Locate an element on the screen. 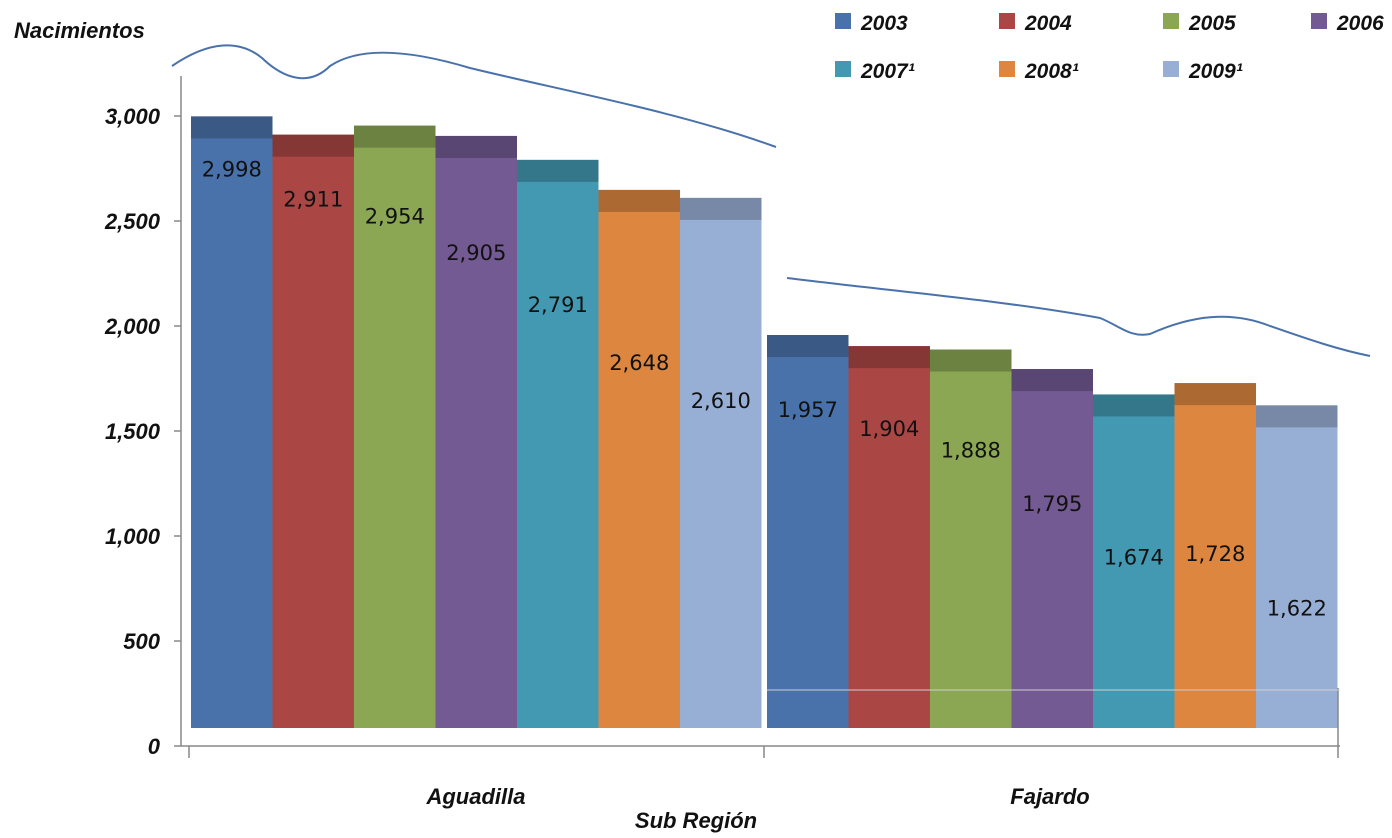 This screenshot has height=838, width=1392. y-axis-title: Nacimientos is located at coordinates (79, 30).